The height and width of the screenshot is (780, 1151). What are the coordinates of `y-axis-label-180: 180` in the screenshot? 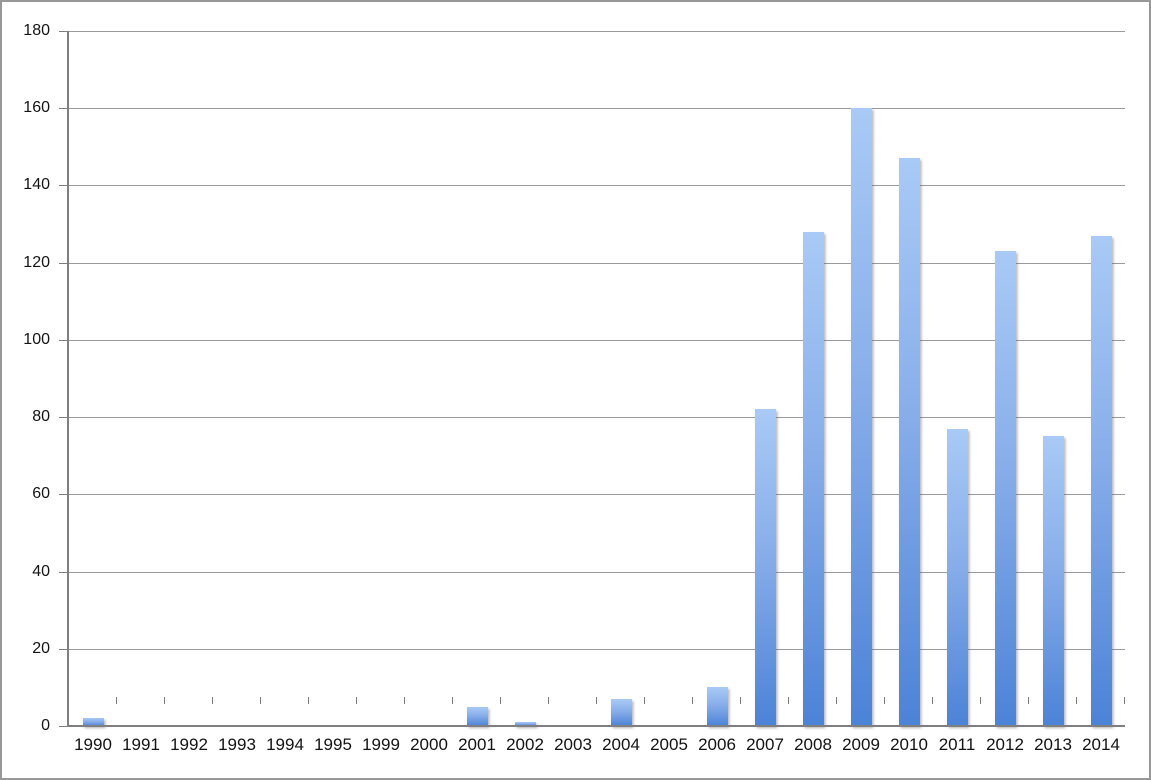 It's located at (36, 30).